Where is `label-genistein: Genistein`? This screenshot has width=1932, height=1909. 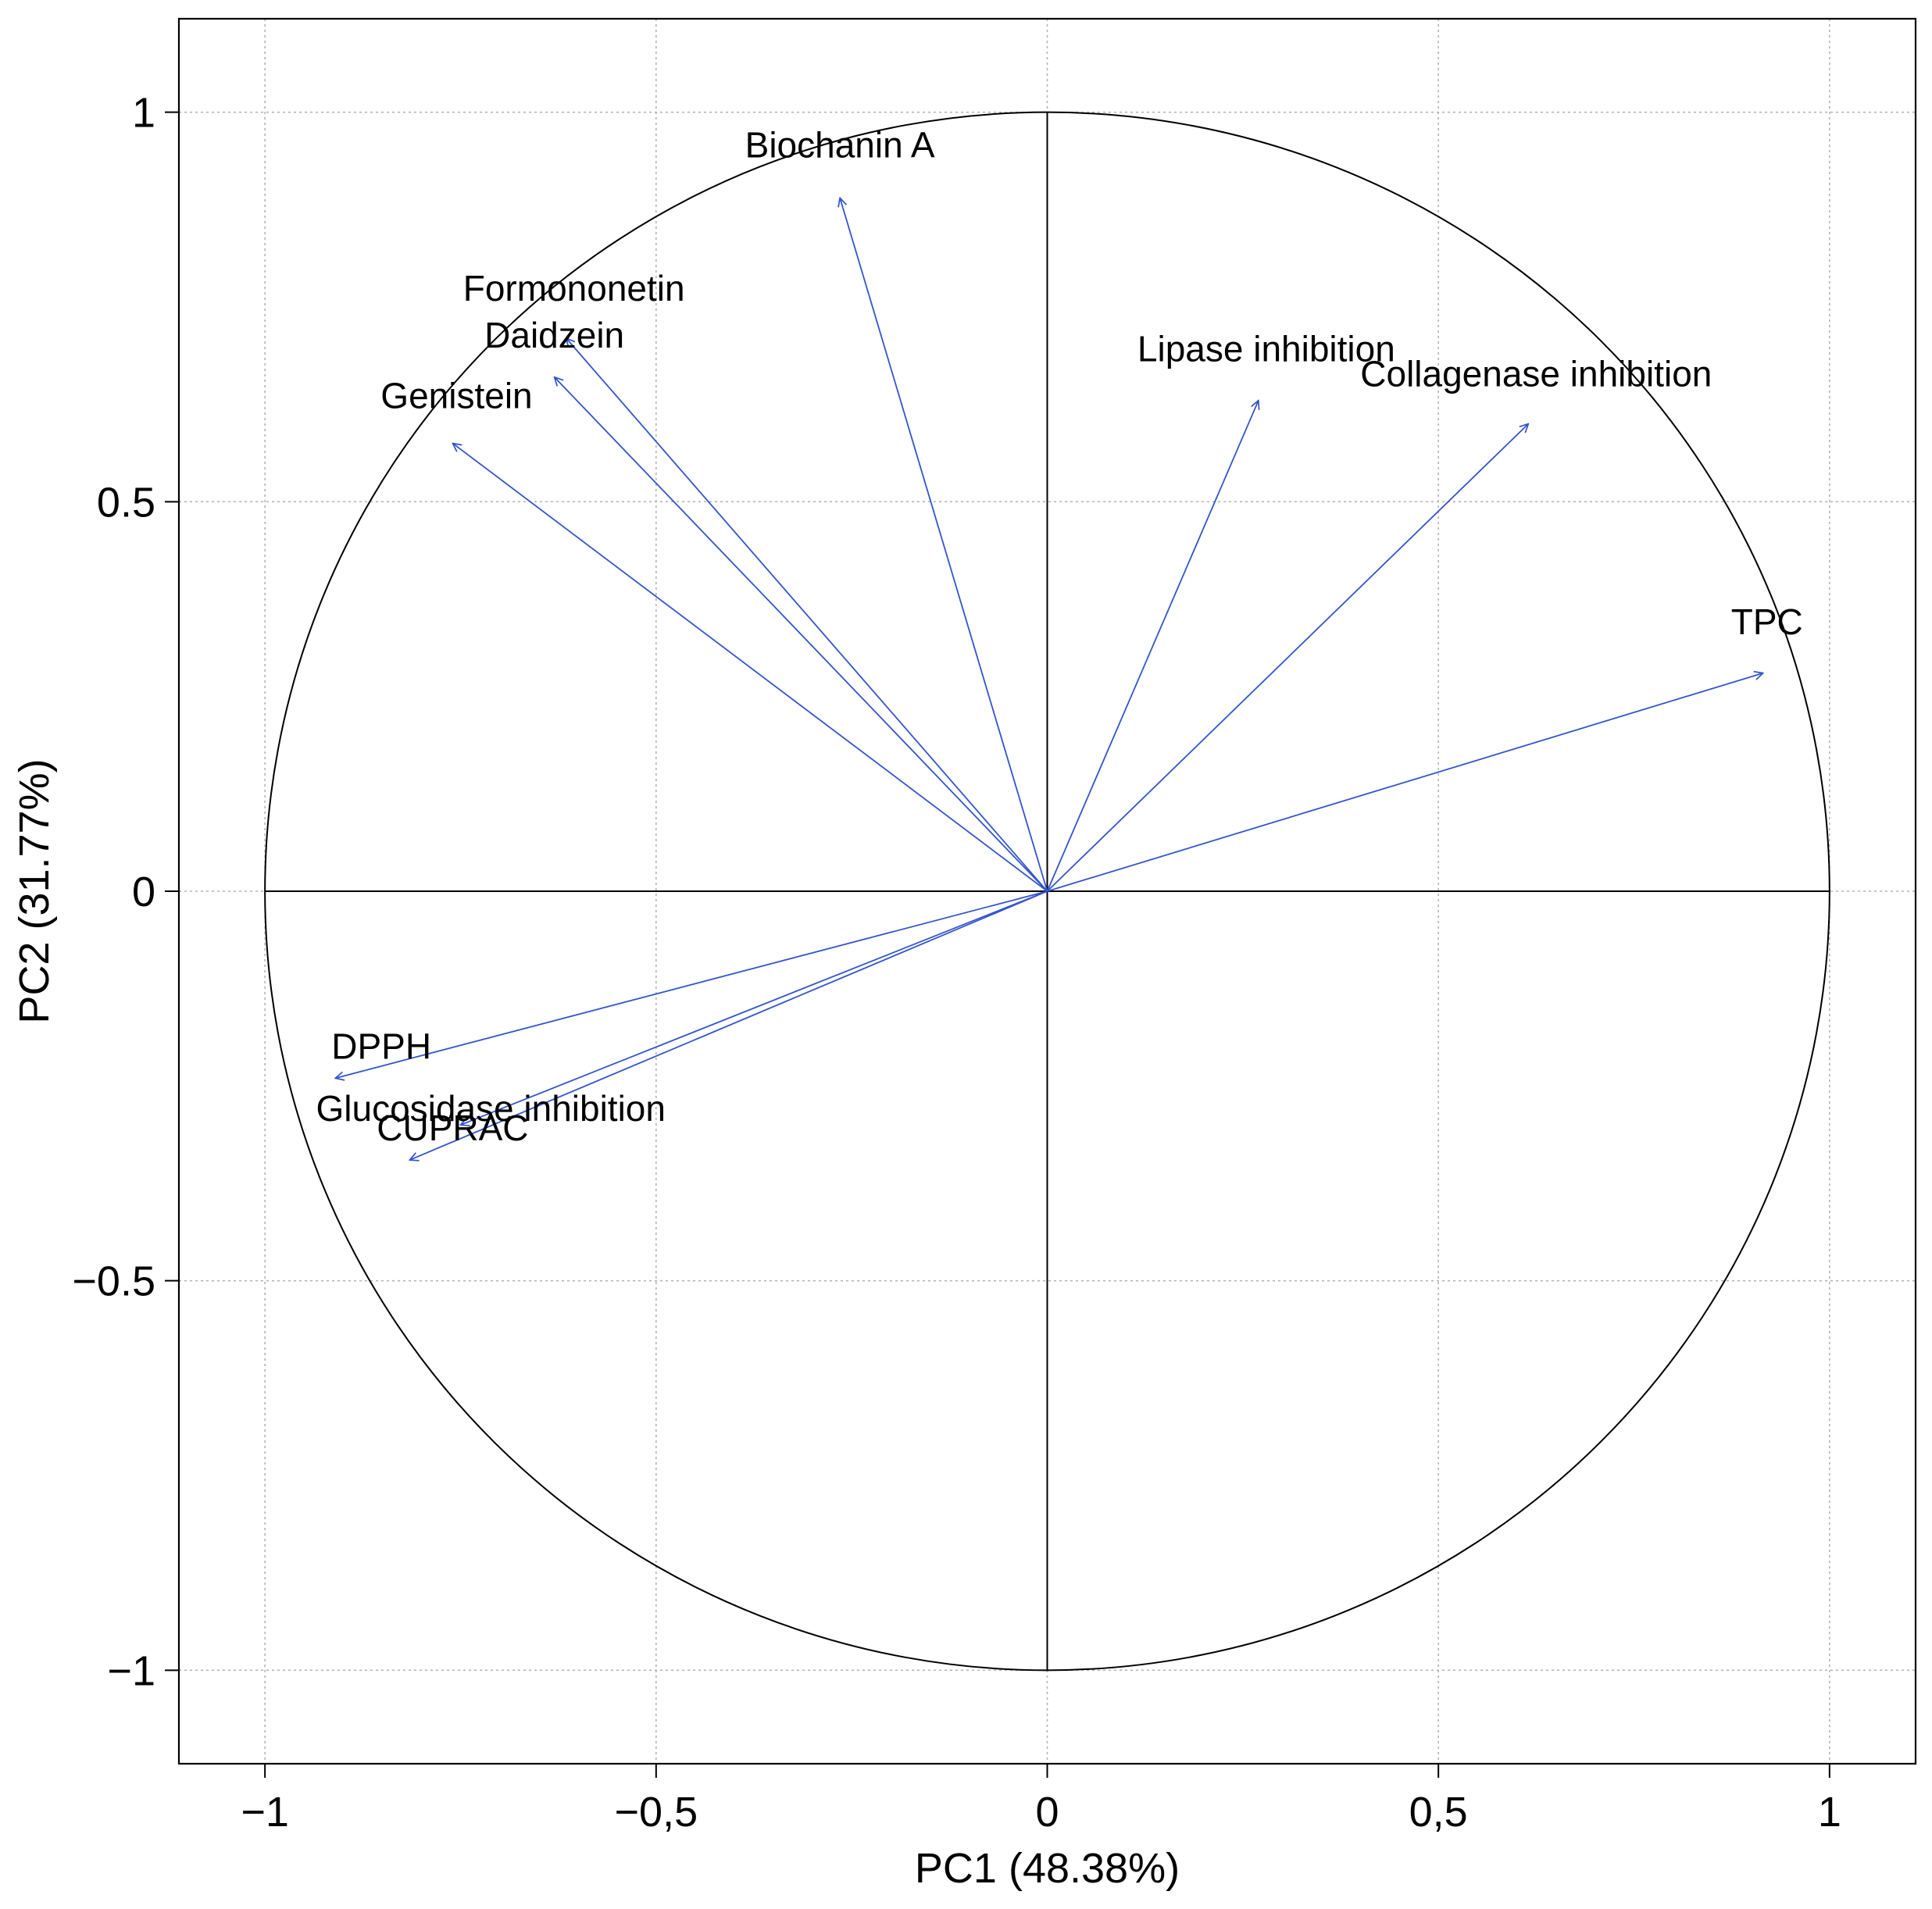
label-genistein: Genistein is located at coordinates (456, 396).